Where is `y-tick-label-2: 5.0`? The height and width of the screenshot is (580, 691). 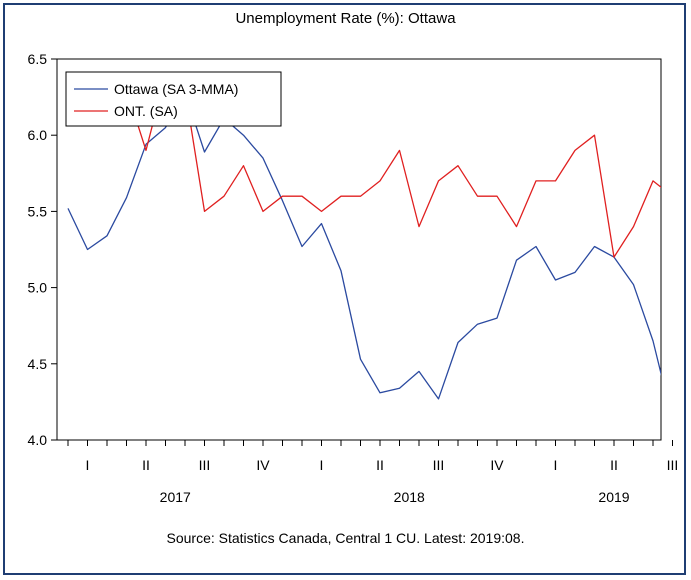 y-tick-label-2: 5.0 is located at coordinates (38, 288).